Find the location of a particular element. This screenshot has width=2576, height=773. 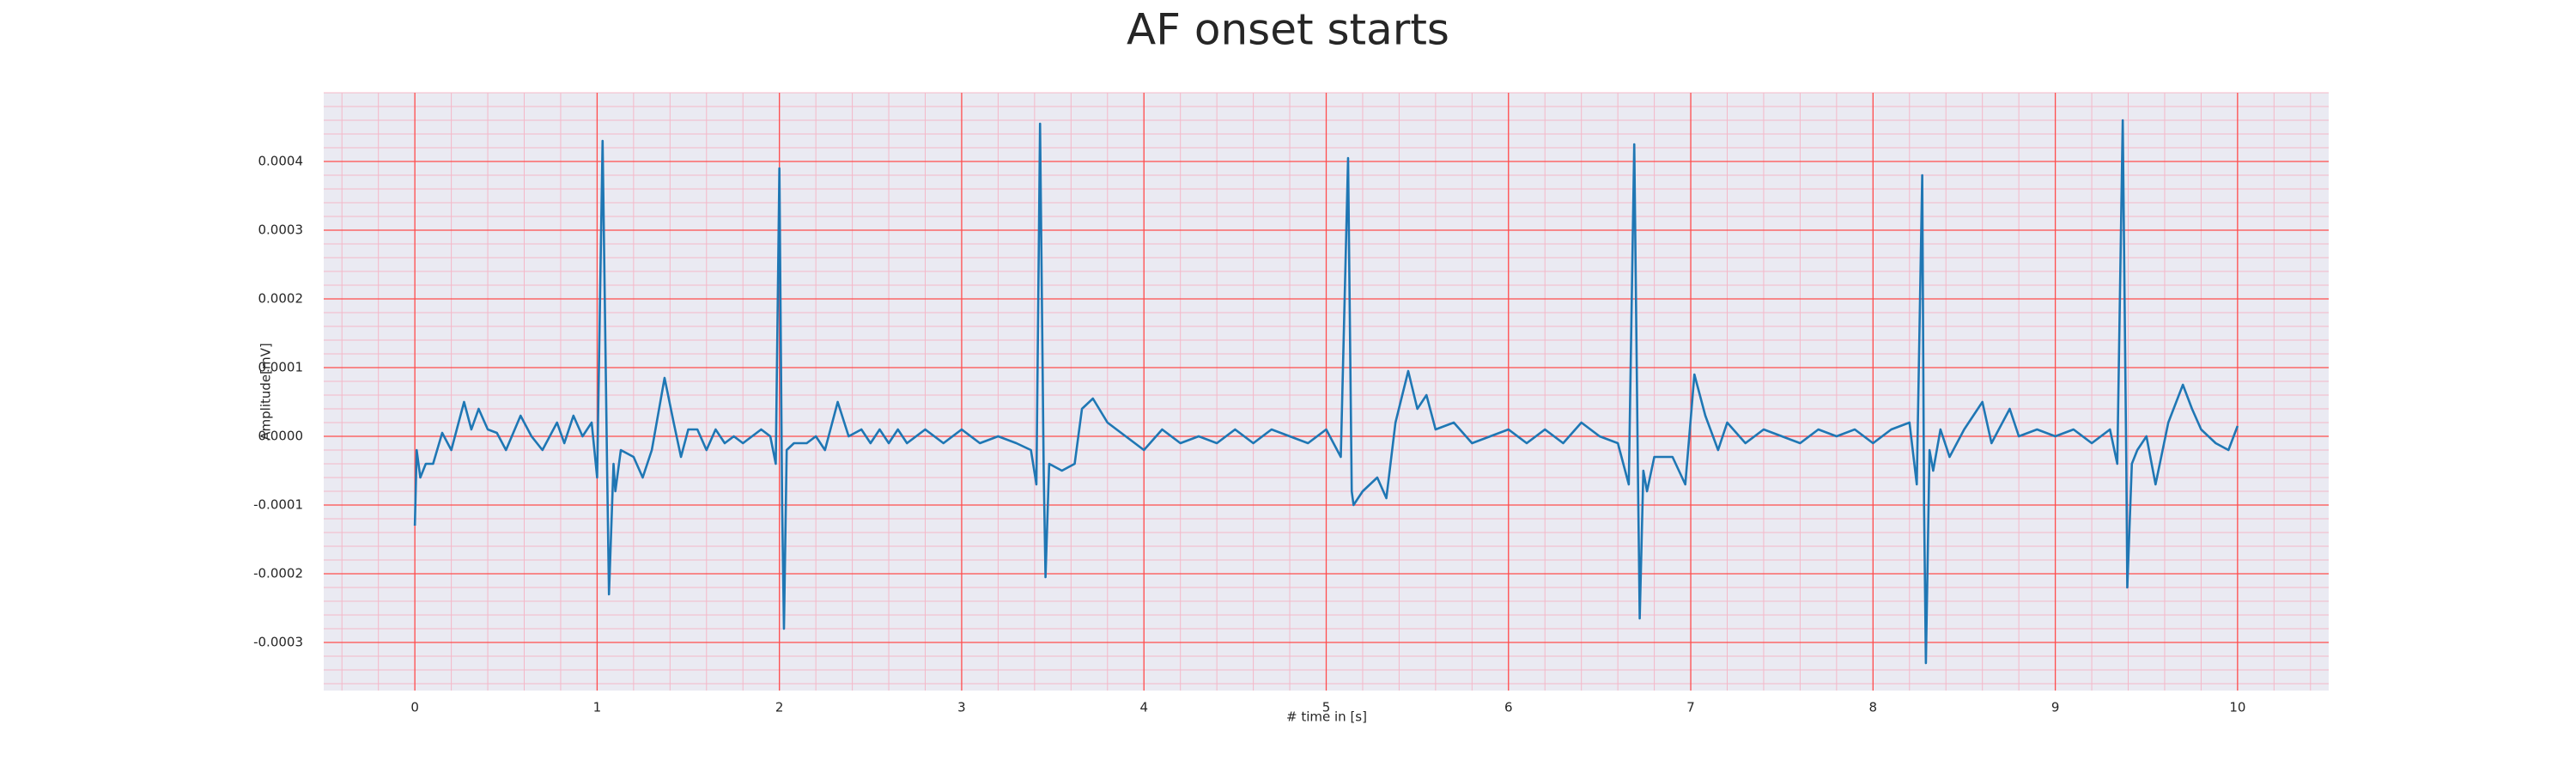

y-tick-label: -0.0003 is located at coordinates (278, 642).